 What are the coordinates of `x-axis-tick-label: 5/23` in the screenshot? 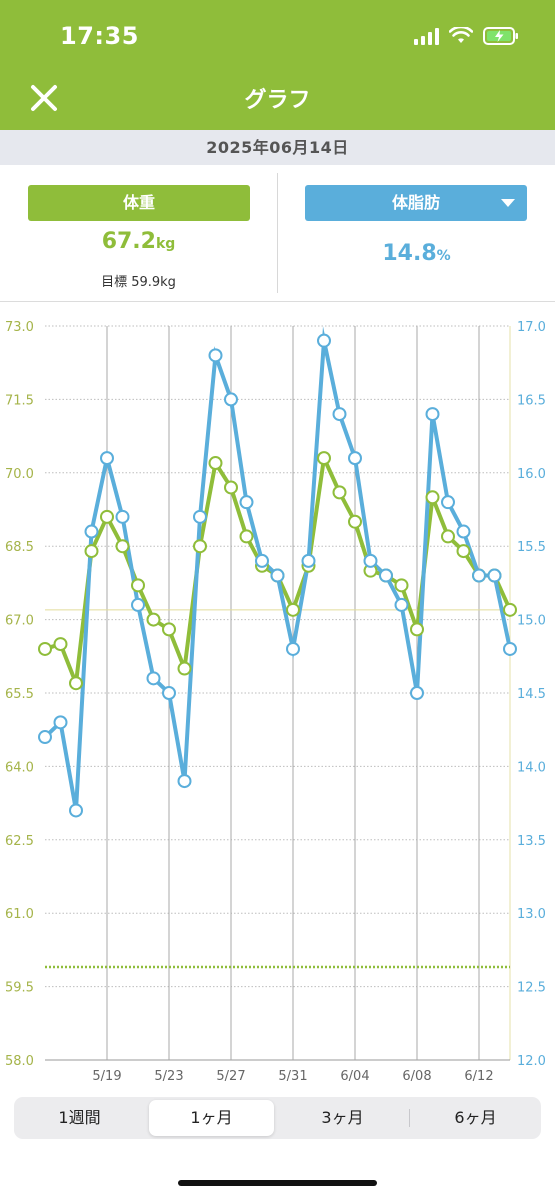 It's located at (168, 1076).